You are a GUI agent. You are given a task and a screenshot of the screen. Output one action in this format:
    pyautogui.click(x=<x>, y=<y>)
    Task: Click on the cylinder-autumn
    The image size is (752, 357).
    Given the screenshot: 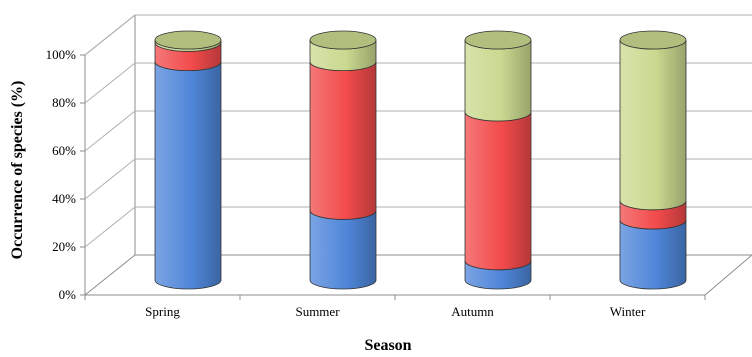 What is the action you would take?
    pyautogui.click(x=498, y=160)
    